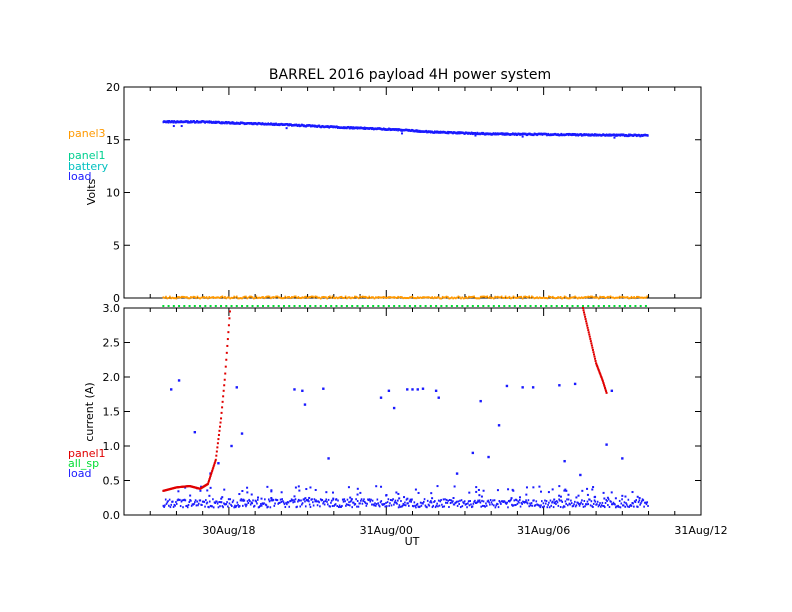 The height and width of the screenshot is (612, 792). Describe the element at coordinates (112, 481) in the screenshot. I see `y-tick-label: 0.5` at that location.